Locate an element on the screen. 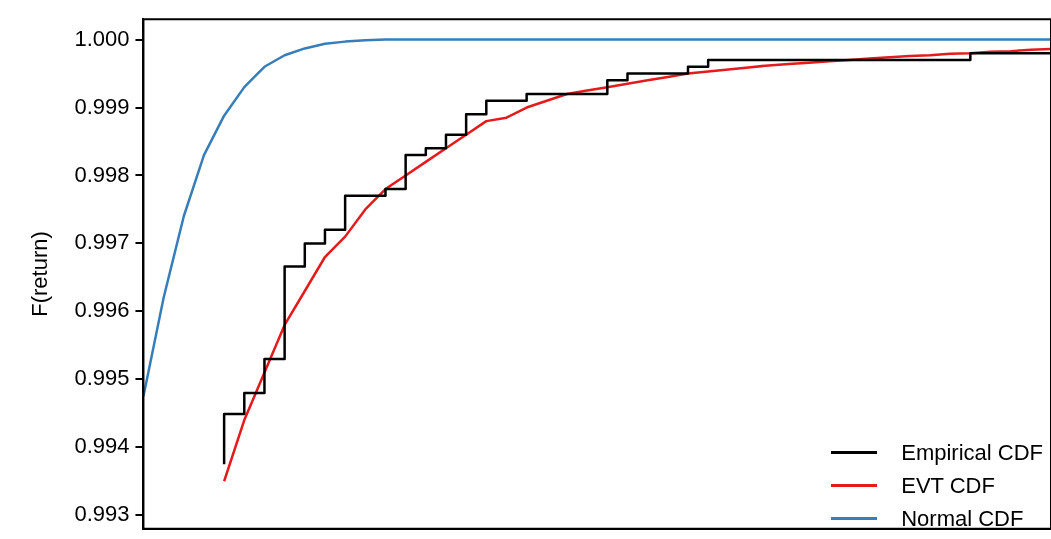  legend-label: Normal CDF is located at coordinates (962, 519).